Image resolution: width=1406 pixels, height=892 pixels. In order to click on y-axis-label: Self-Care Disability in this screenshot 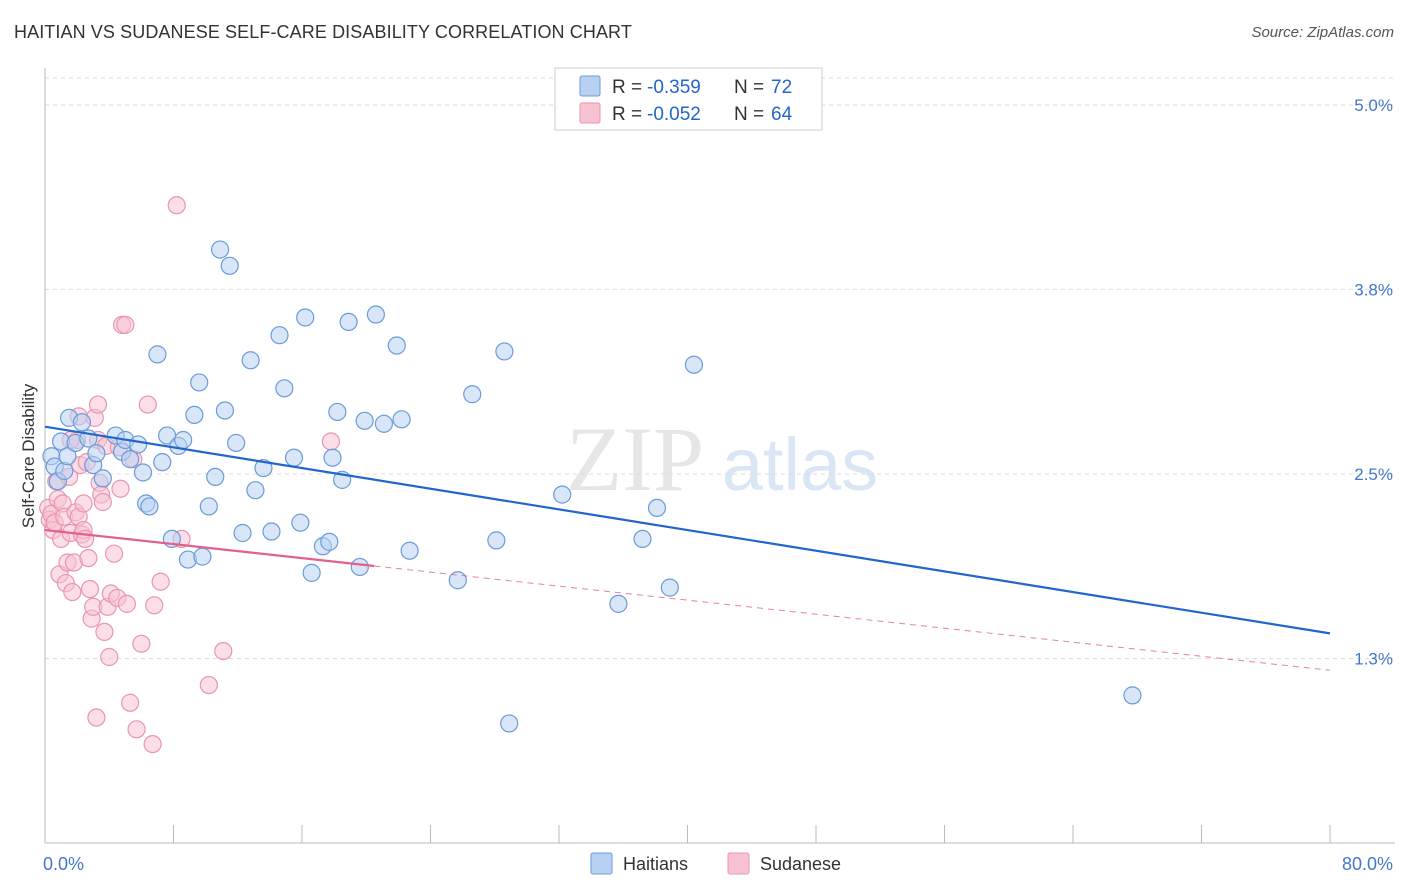, I will do `click(28, 455)`.